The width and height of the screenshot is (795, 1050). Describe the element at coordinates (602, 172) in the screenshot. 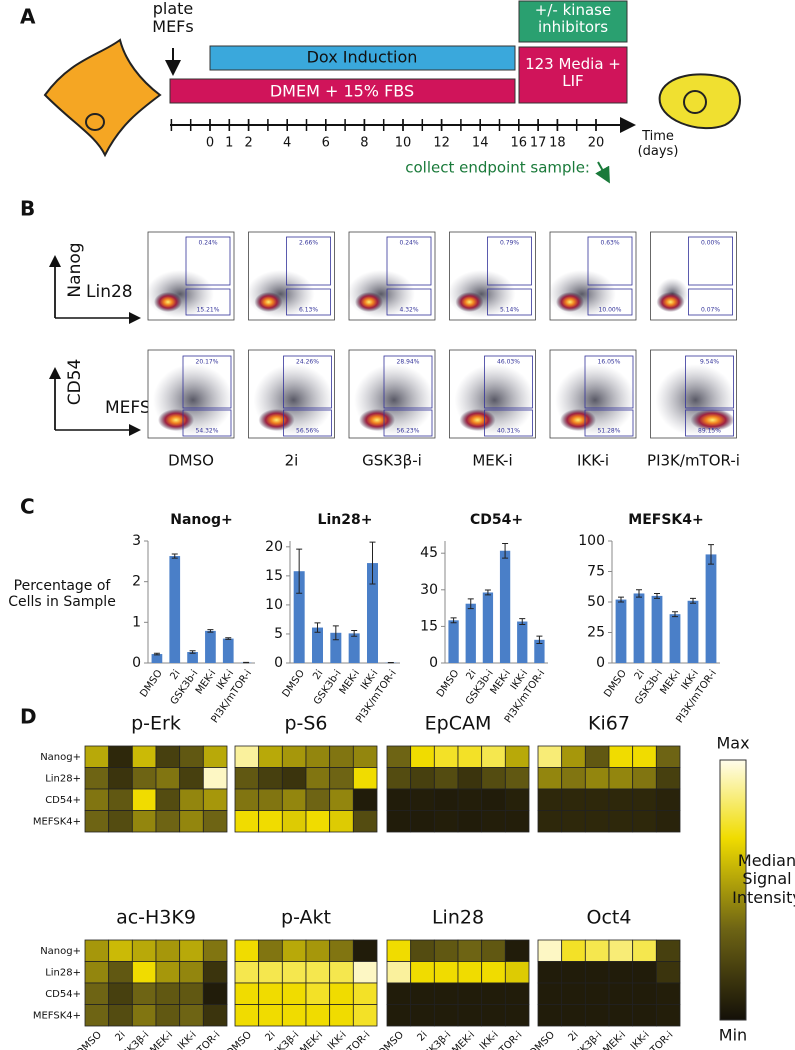

I see `endpoint-arrow` at that location.